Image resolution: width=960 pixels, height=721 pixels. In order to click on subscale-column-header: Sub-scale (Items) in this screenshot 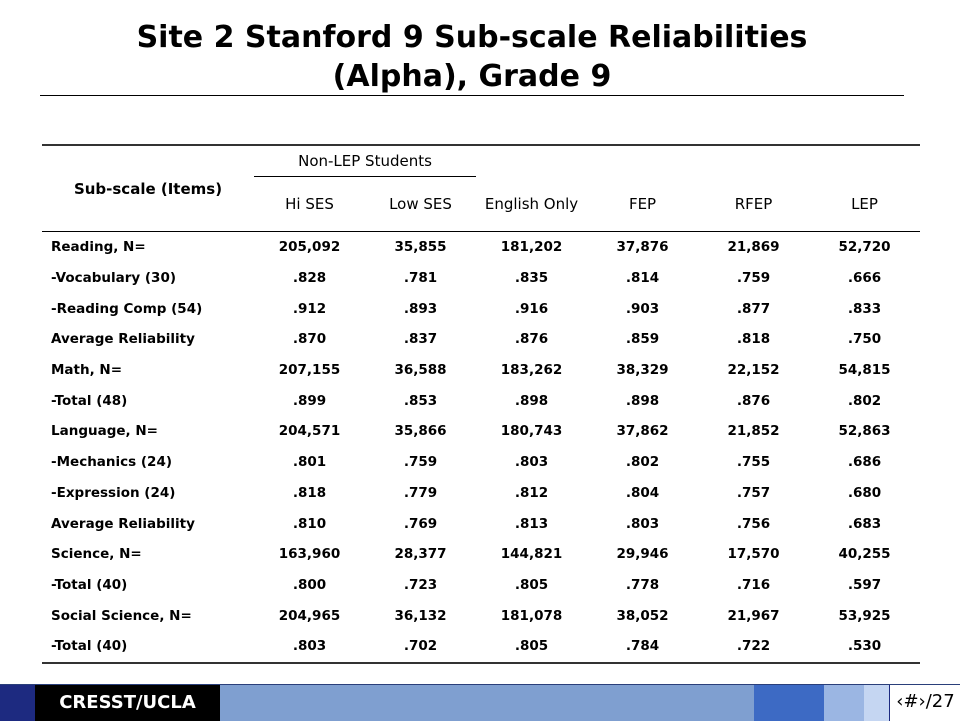, I will do `click(148, 188)`.